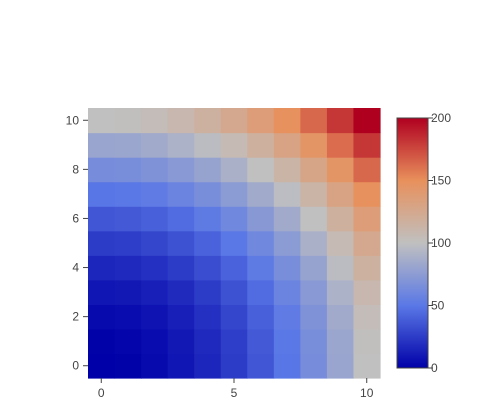 This screenshot has height=409, width=480. What do you see at coordinates (434, 368) in the screenshot?
I see `colorbar-tick-label: 0` at bounding box center [434, 368].